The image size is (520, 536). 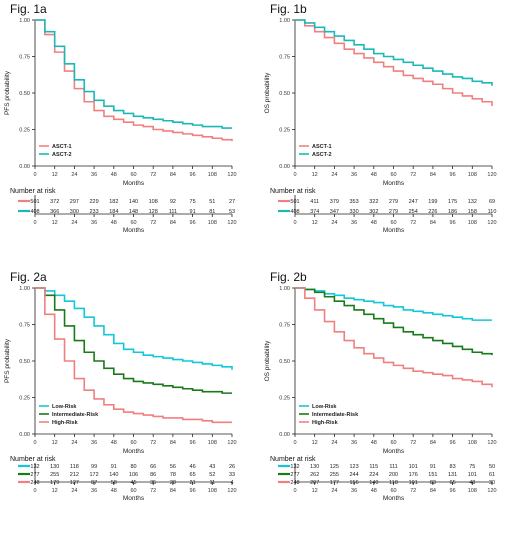 I want to click on x-tick-label: 48, so click(x=374, y=175).